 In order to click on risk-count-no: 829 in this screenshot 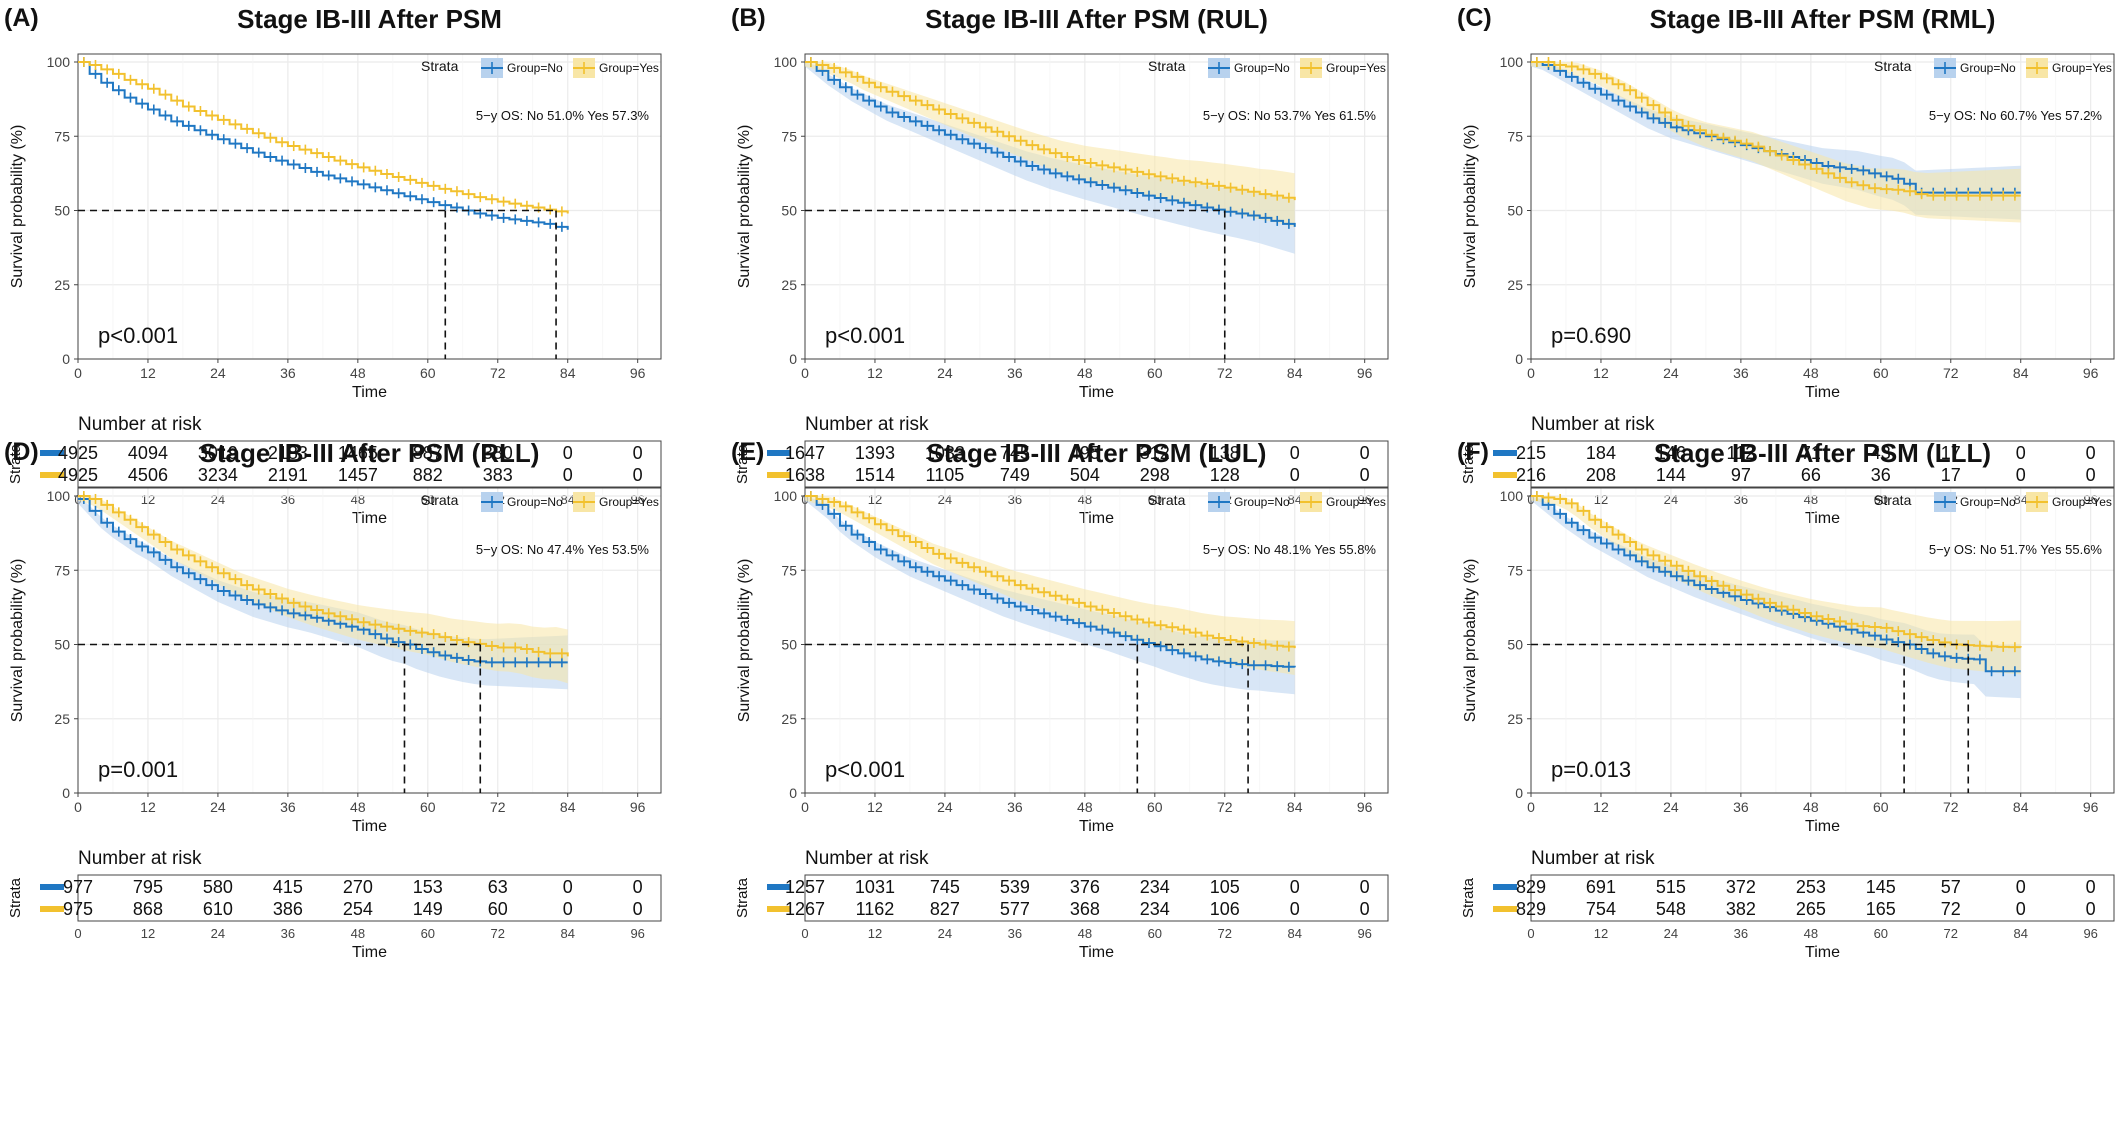, I will do `click(1531, 887)`.